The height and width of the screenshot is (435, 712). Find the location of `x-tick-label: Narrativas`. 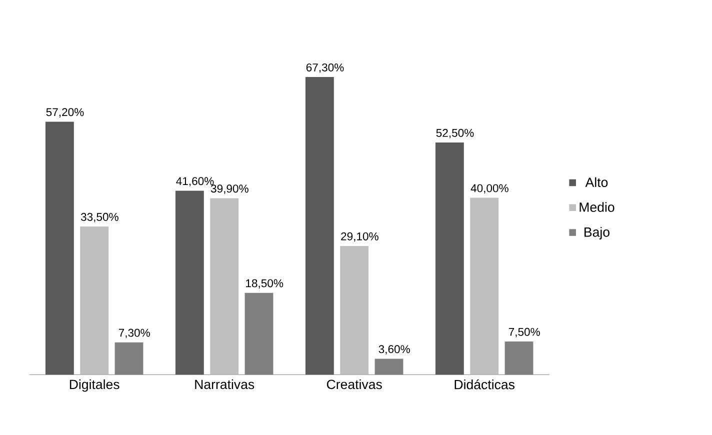

x-tick-label: Narrativas is located at coordinates (224, 385).